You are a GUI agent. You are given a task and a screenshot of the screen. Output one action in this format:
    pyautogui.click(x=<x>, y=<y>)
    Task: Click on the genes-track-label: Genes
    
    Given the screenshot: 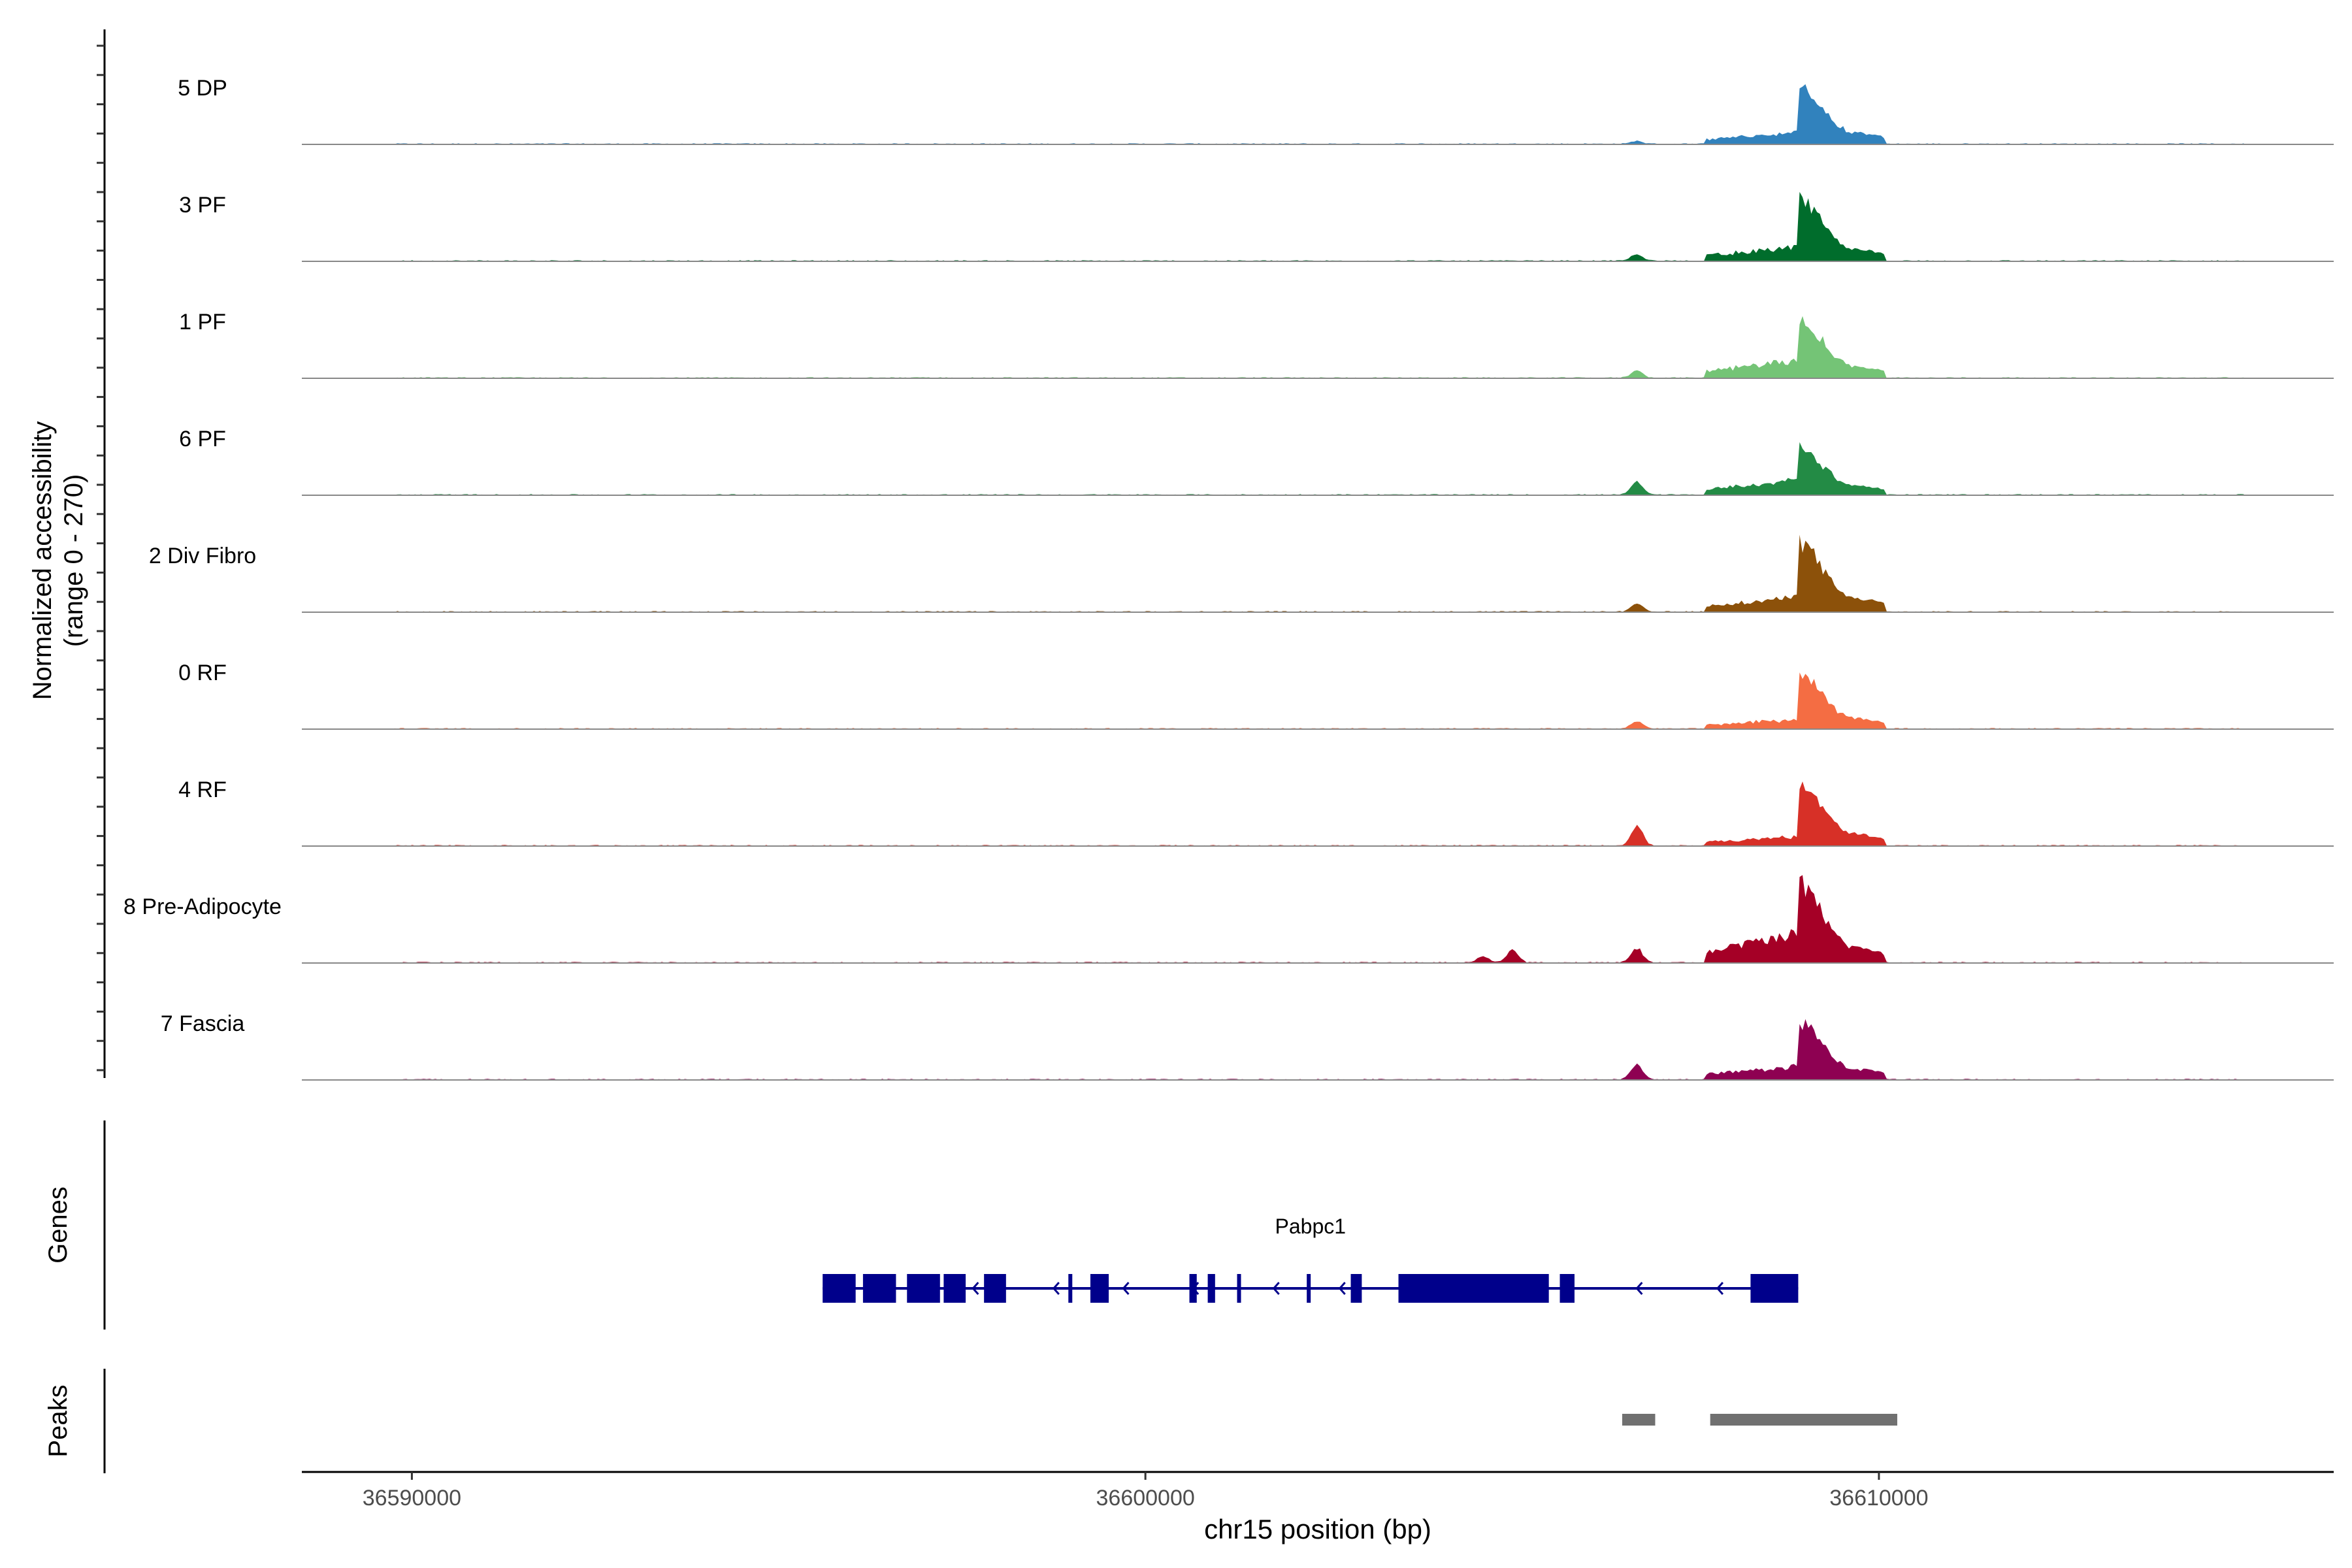 What is the action you would take?
    pyautogui.click(x=58, y=1225)
    